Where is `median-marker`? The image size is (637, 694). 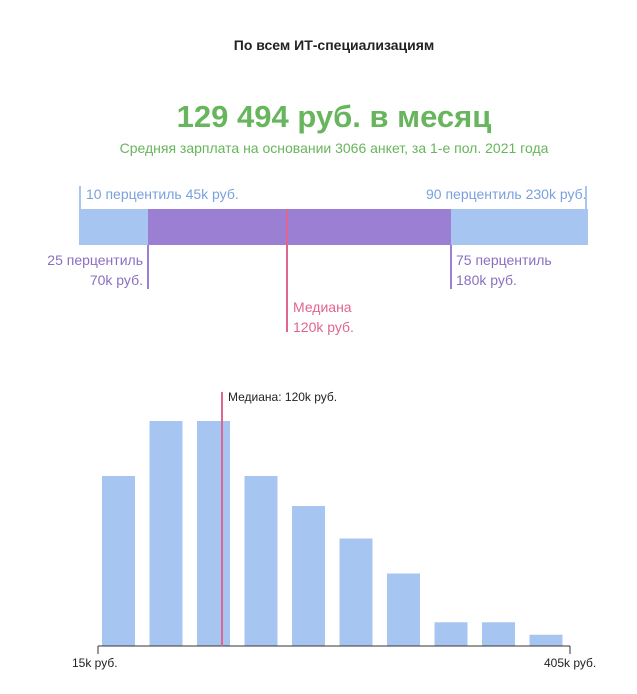
median-marker is located at coordinates (287, 270).